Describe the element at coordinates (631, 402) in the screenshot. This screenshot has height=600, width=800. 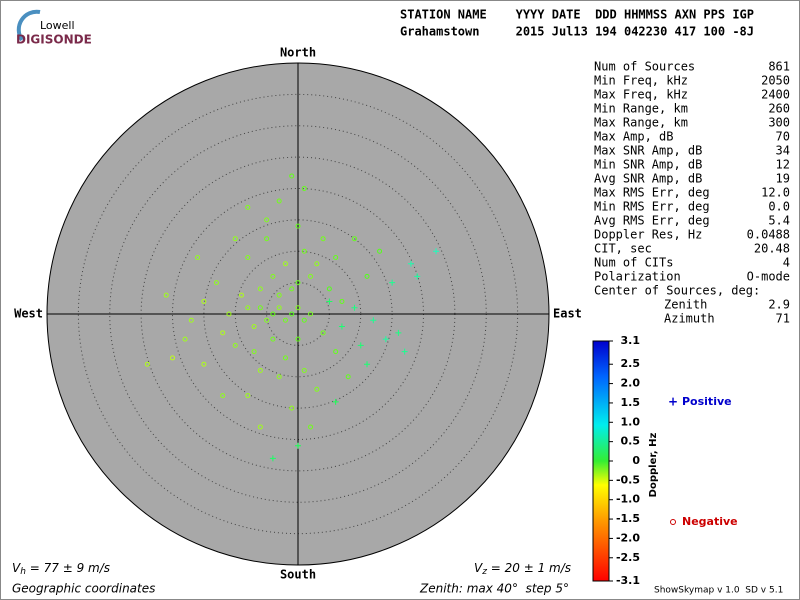
I see `colorbar-tick-label: 1.5` at that location.